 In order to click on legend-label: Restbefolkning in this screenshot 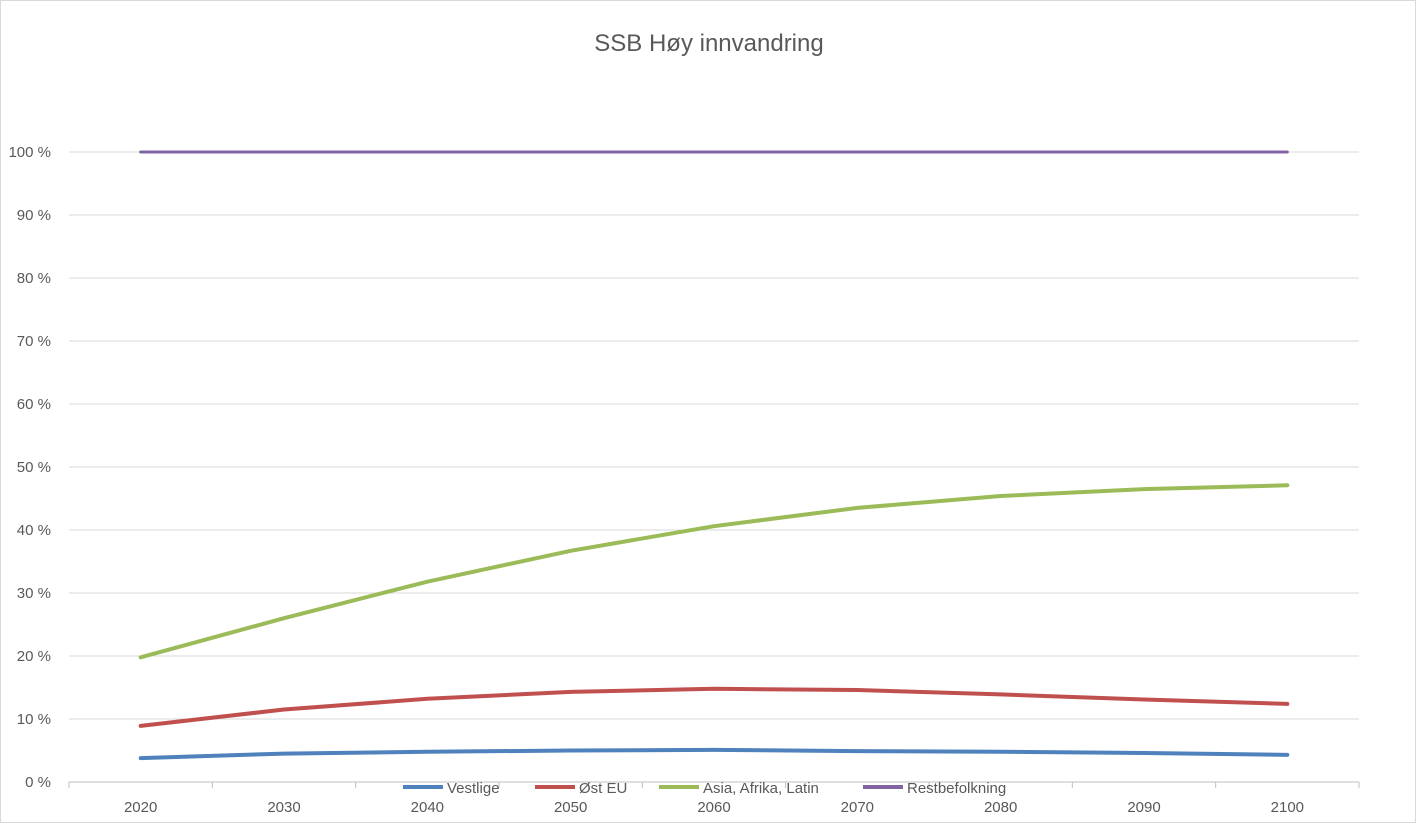, I will do `click(956, 788)`.